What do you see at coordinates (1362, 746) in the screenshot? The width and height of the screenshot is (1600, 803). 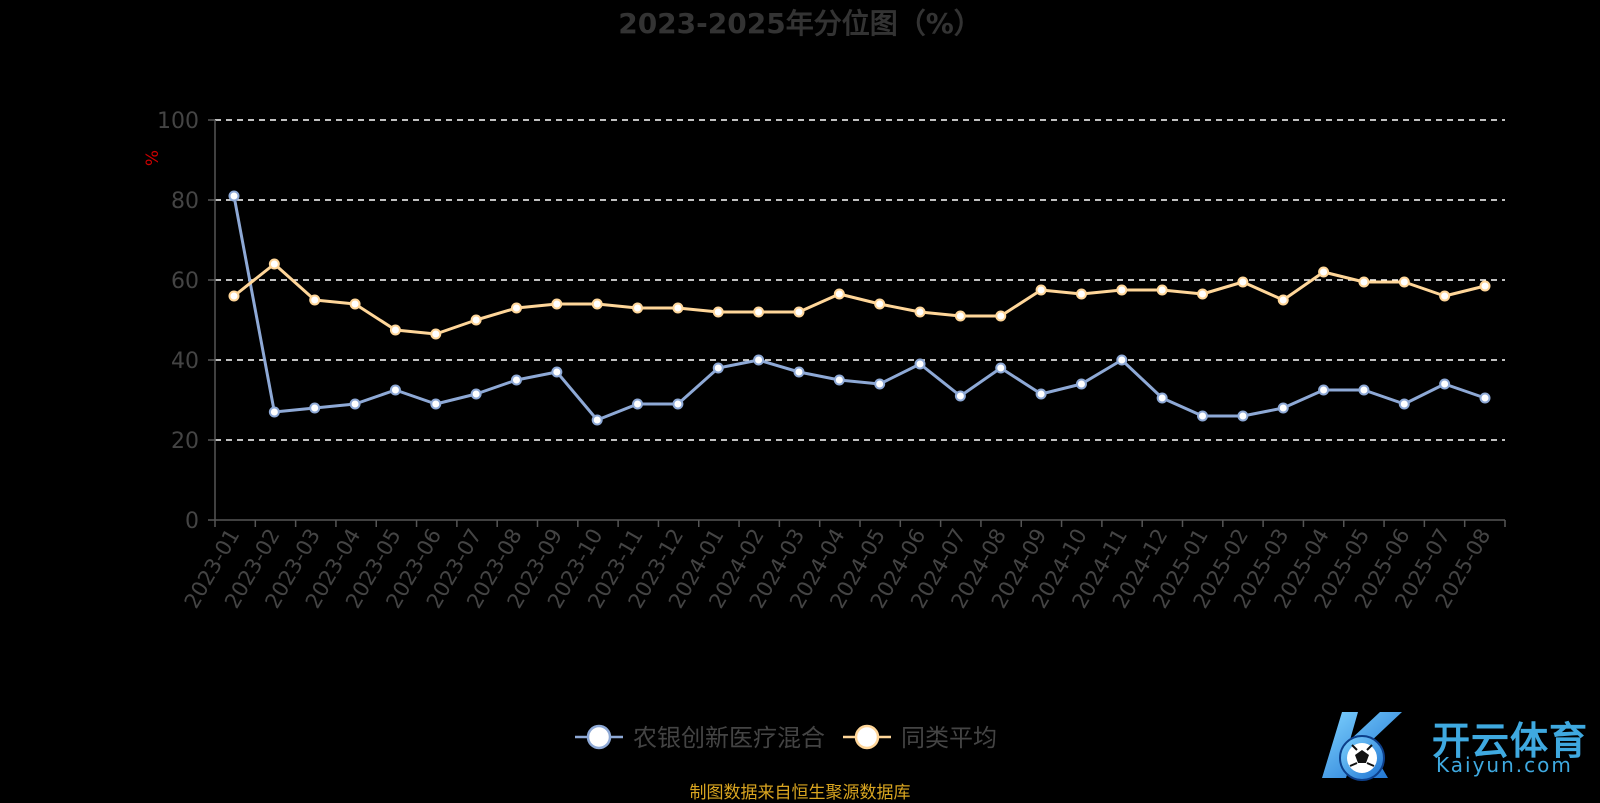 I see `kaiyun-logo` at bounding box center [1362, 746].